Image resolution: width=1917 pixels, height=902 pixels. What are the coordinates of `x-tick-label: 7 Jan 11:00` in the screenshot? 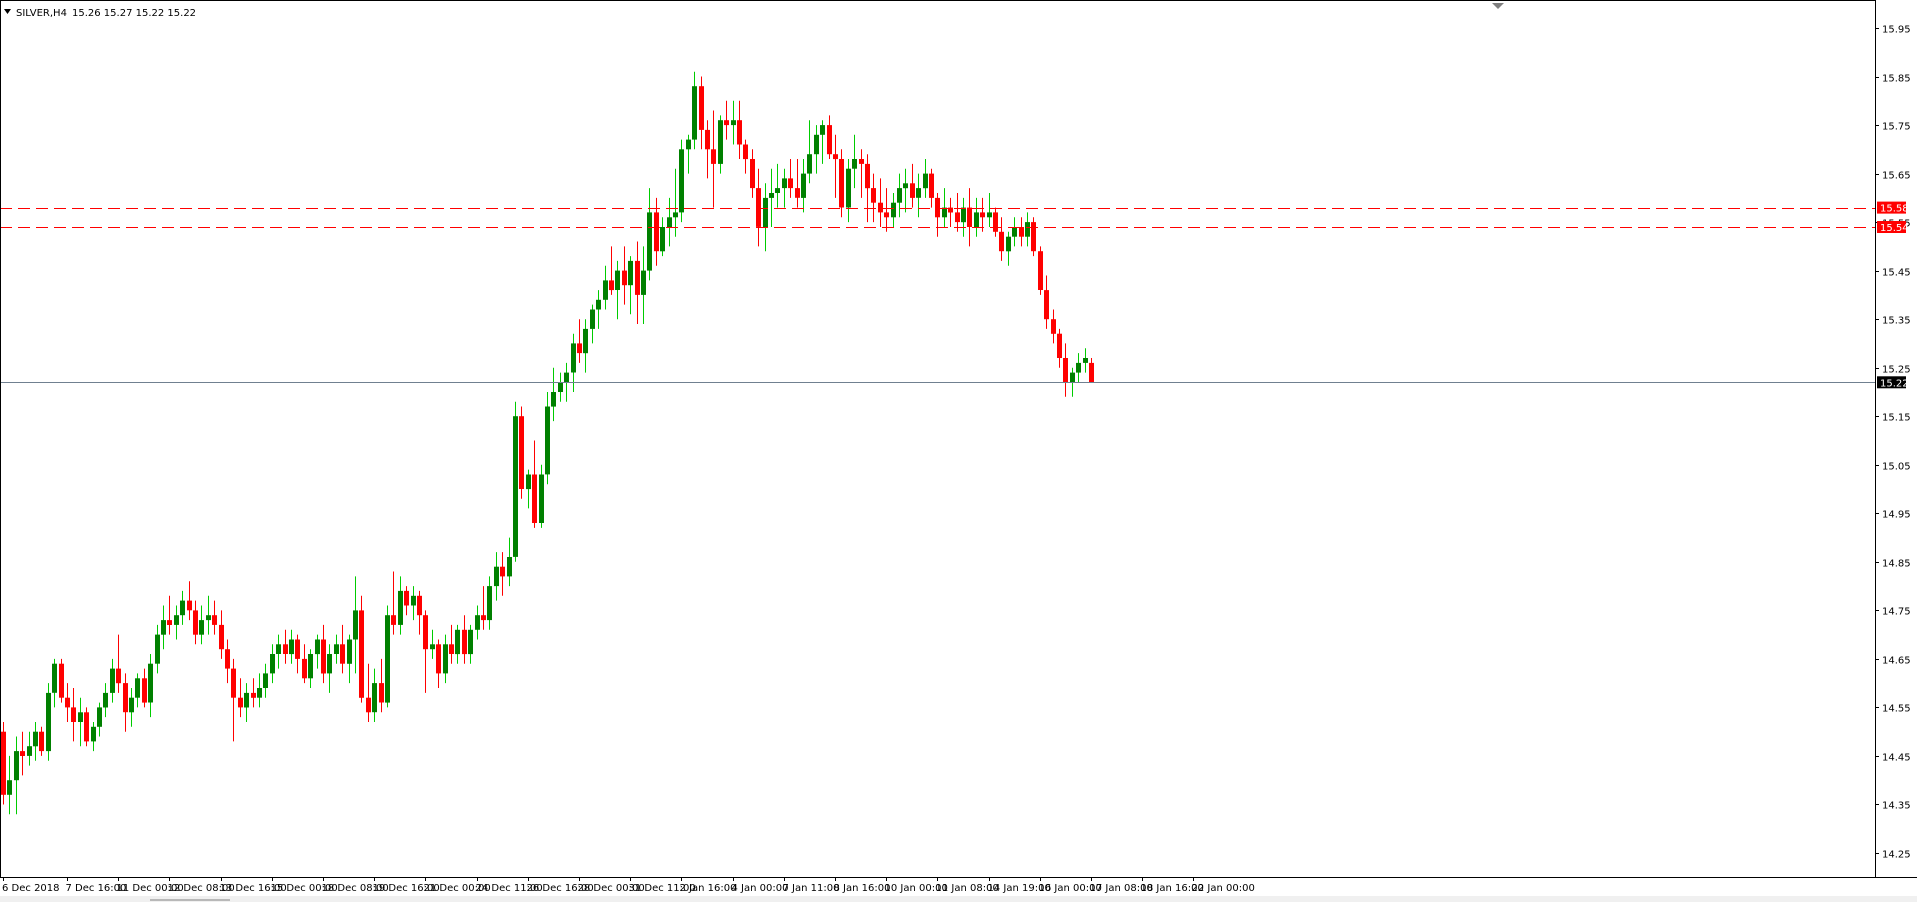 It's located at (811, 888).